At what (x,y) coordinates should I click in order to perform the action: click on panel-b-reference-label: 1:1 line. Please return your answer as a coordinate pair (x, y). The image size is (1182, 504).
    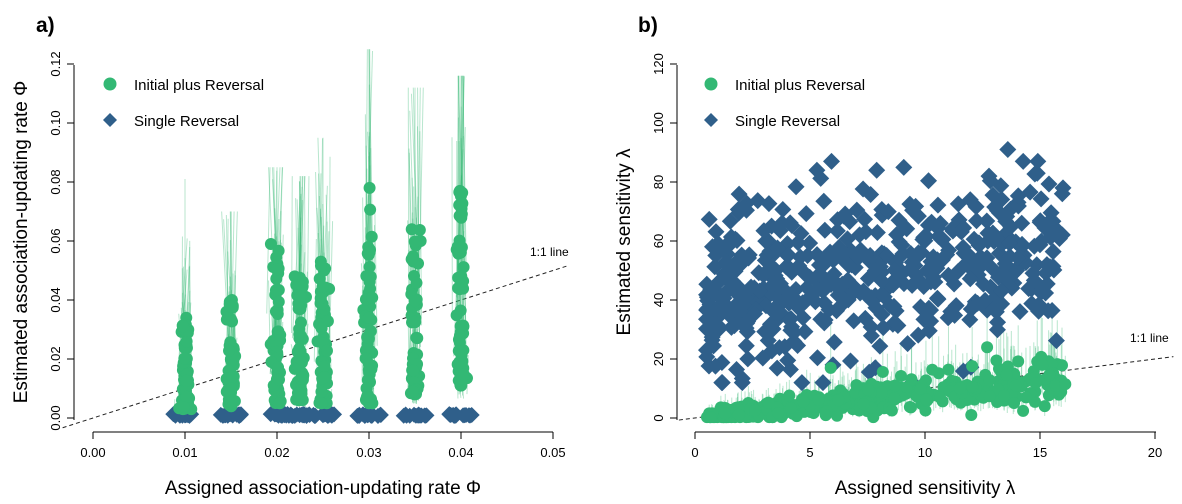
    Looking at the image, I should click on (1149, 338).